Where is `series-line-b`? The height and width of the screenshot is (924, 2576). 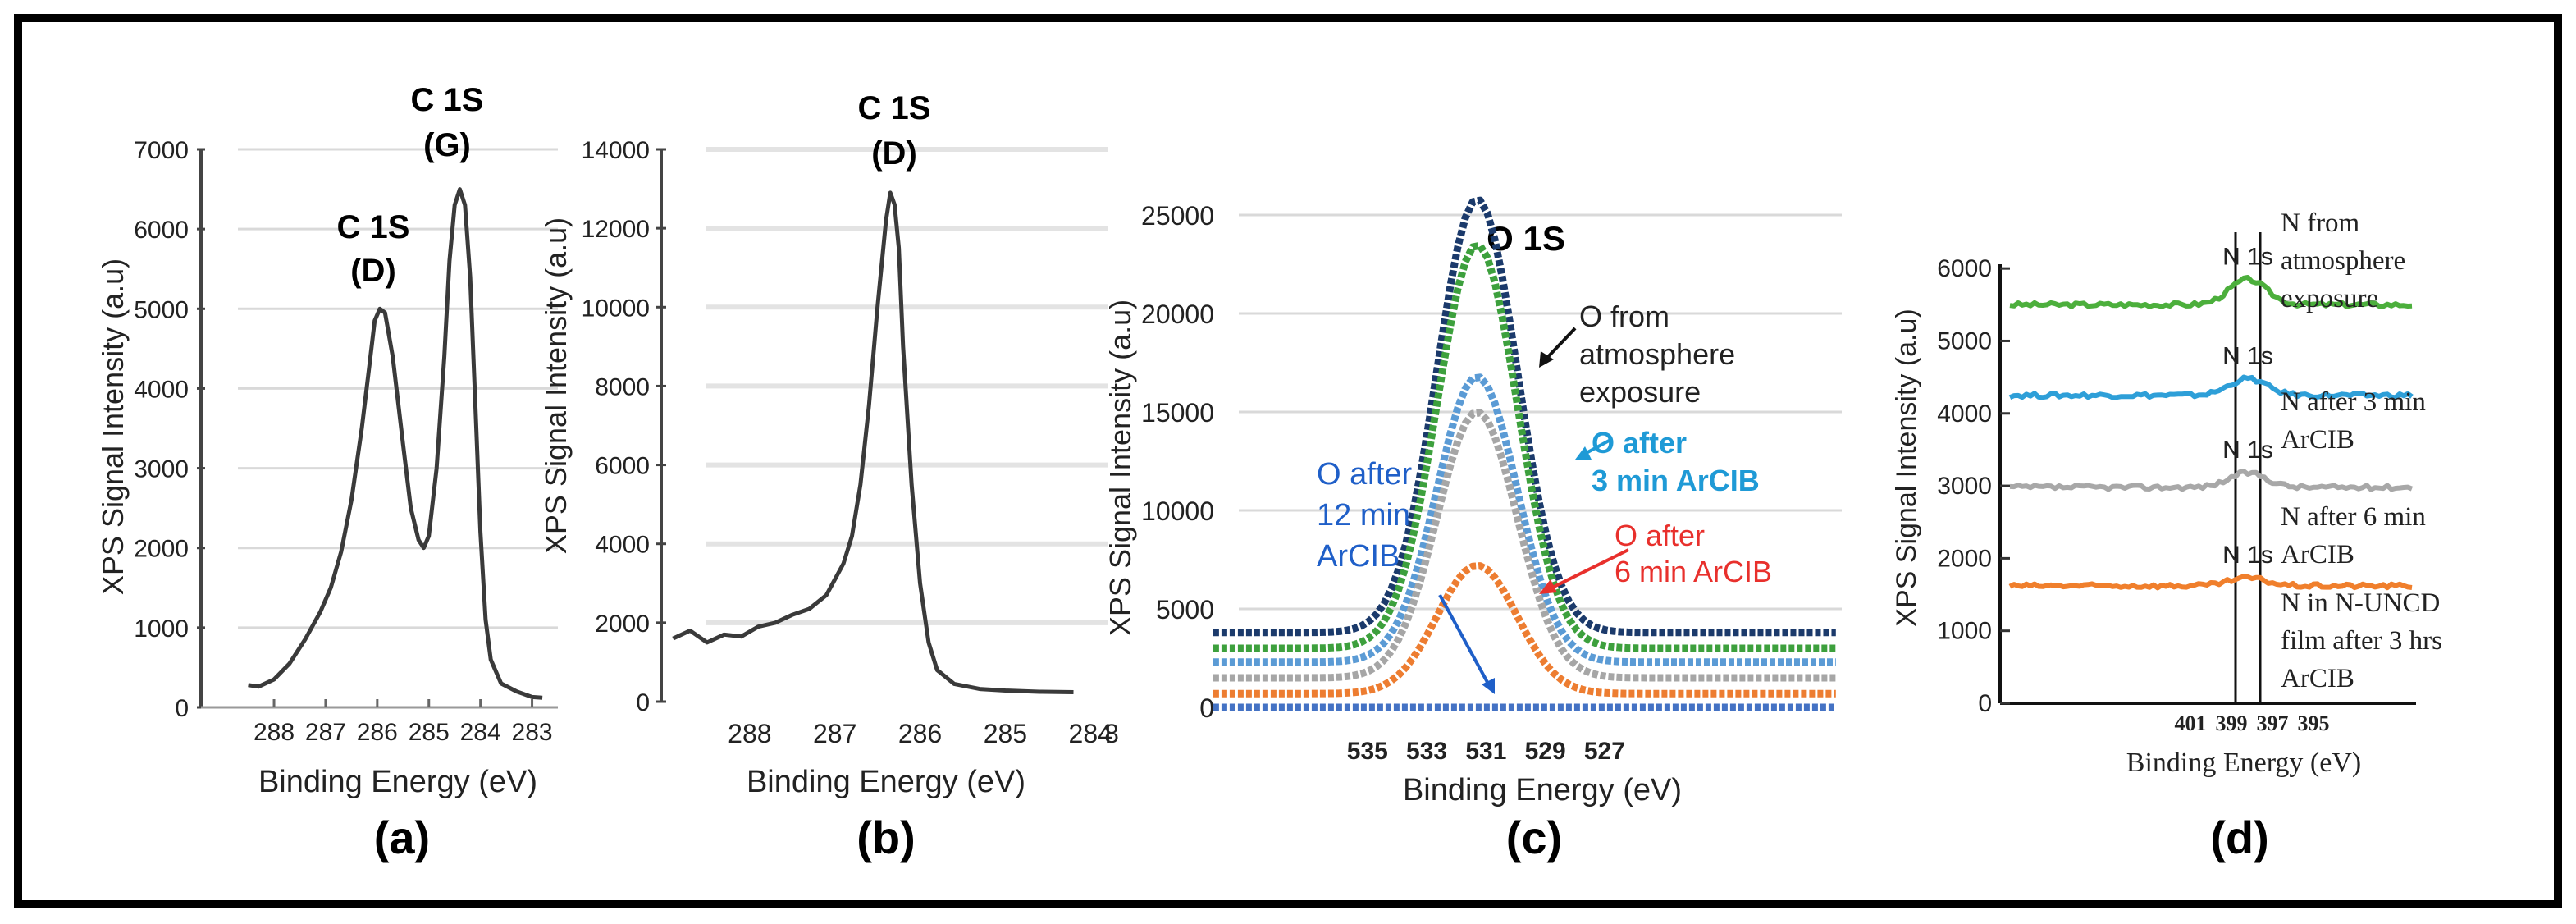
series-line-b is located at coordinates (873, 442).